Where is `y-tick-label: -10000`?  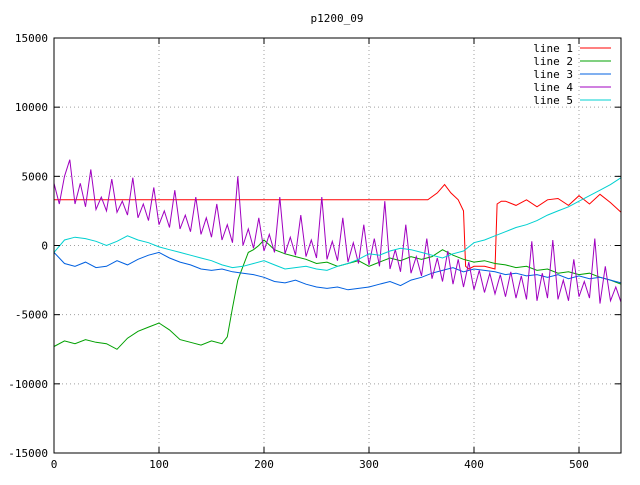
y-tick-label: -10000 is located at coordinates (28, 384).